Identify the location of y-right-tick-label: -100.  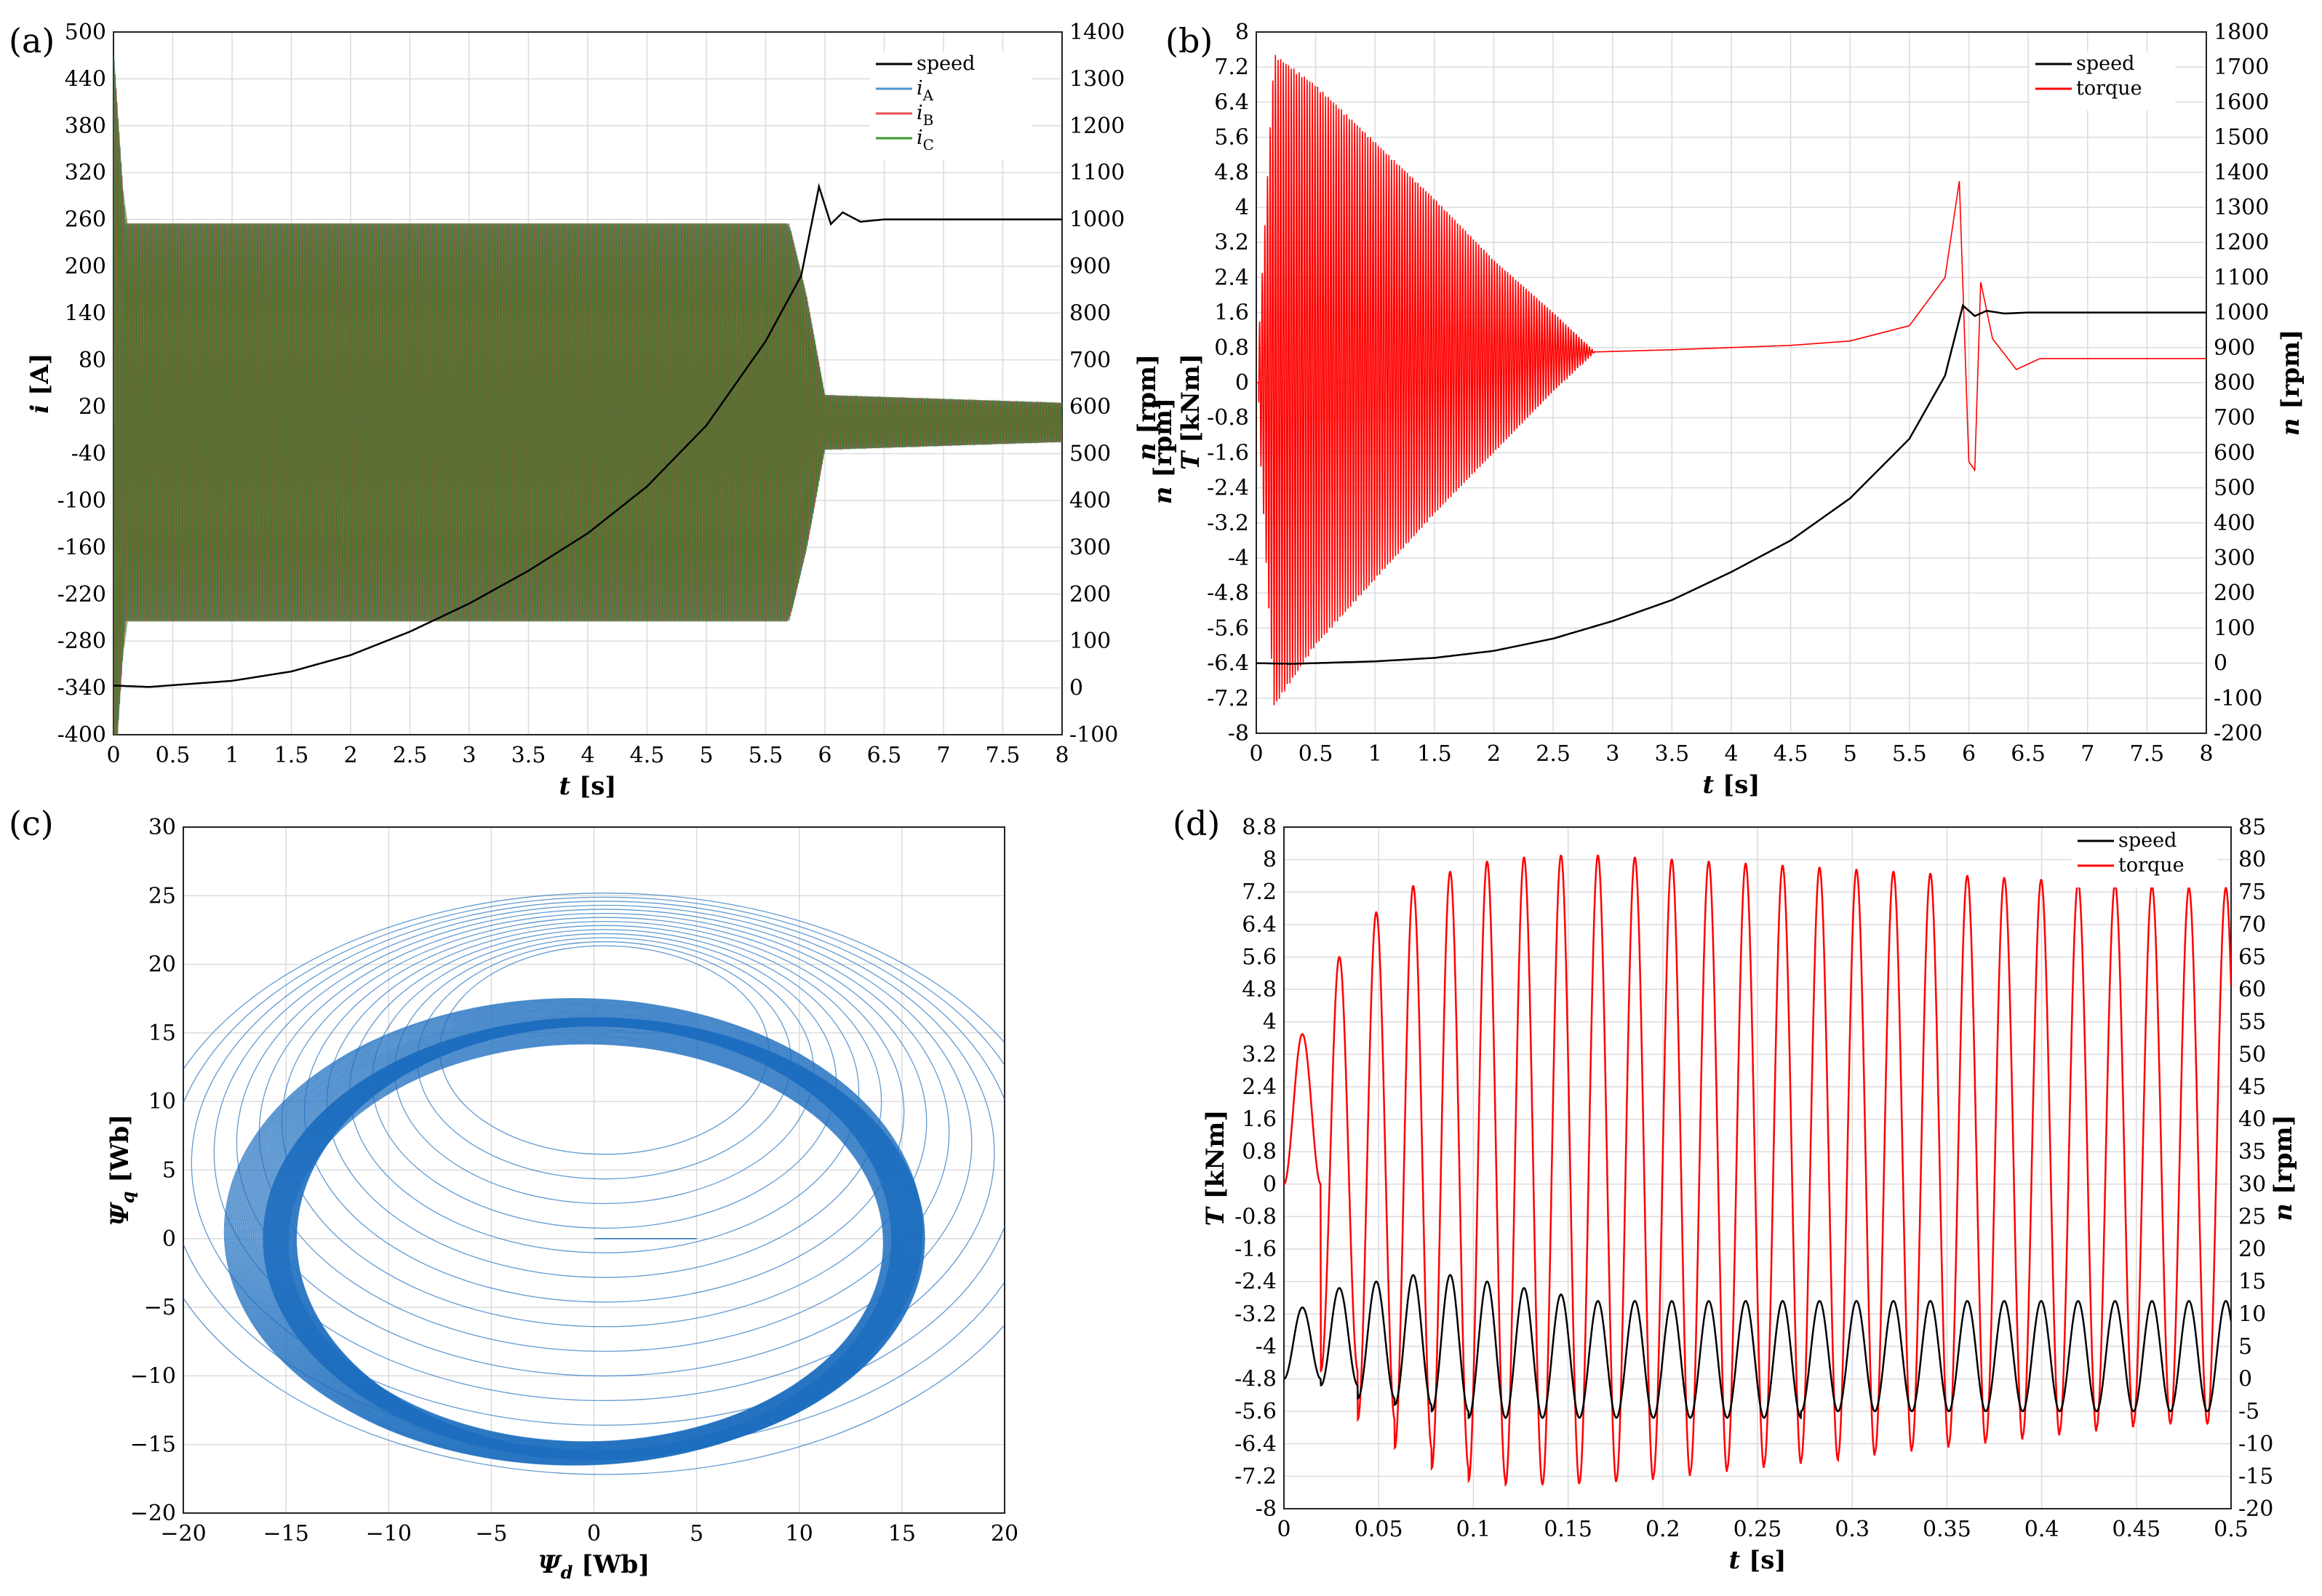
(2238, 698).